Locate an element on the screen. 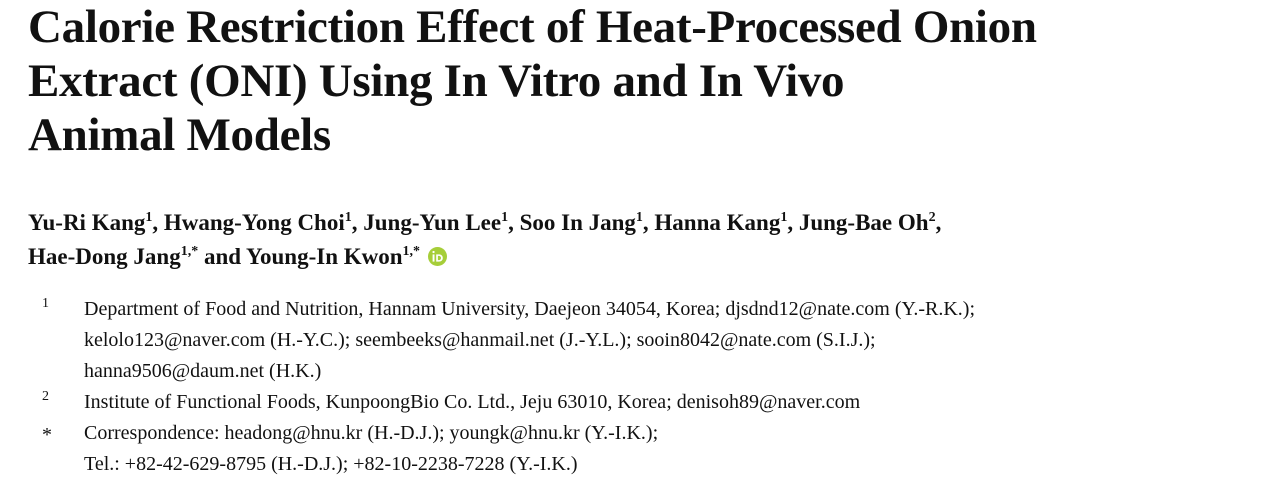 The width and height of the screenshot is (1280, 487). author-name: Hae-Dong Jang is located at coordinates (104, 256).